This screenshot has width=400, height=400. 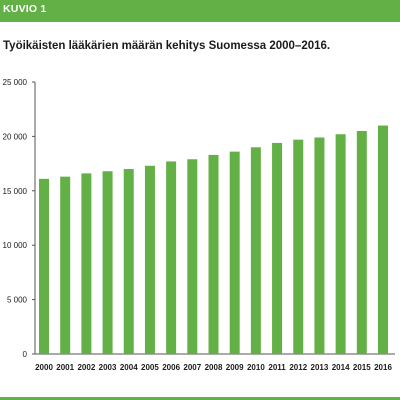 What do you see at coordinates (298, 246) in the screenshot?
I see `bar-2012` at bounding box center [298, 246].